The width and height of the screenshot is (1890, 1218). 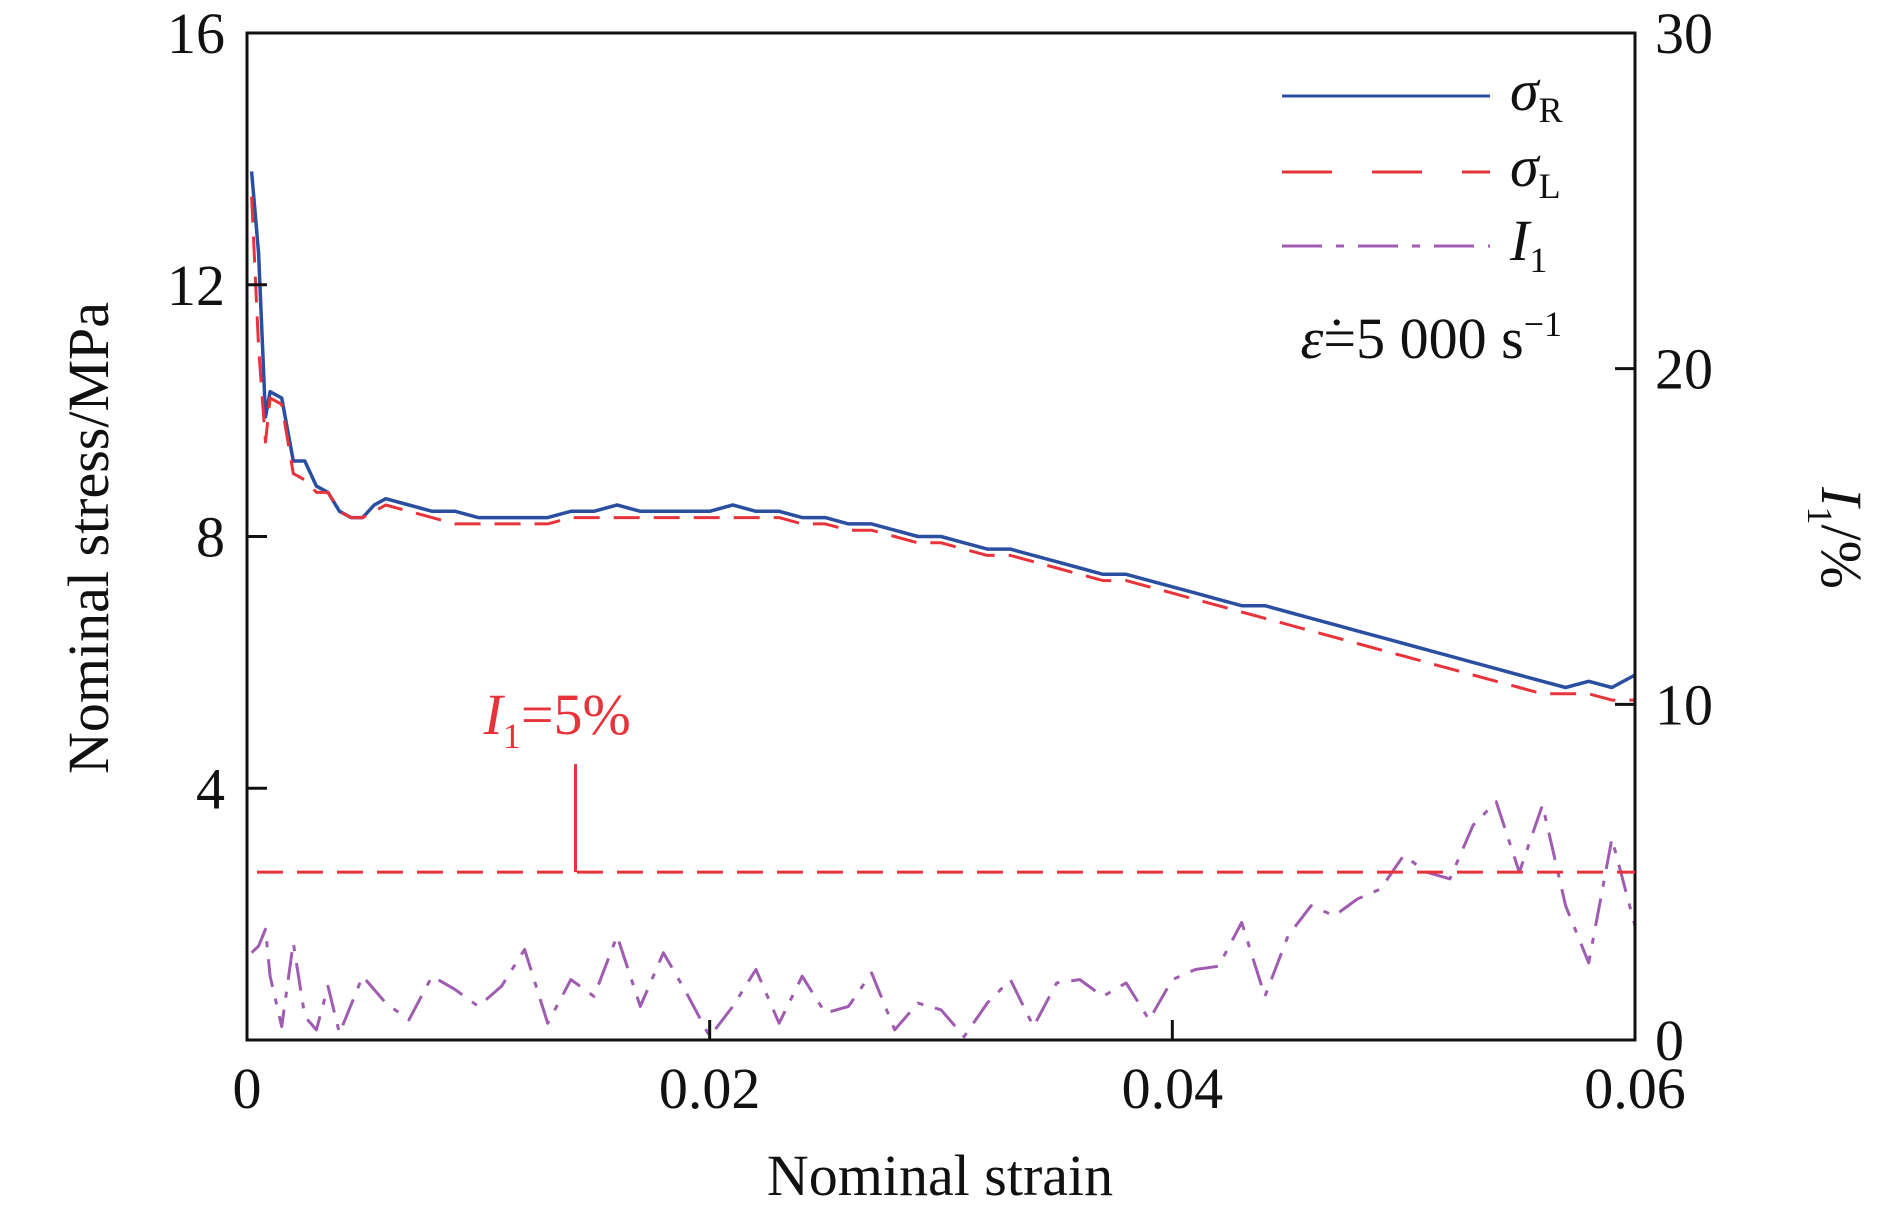 What do you see at coordinates (88, 538) in the screenshot?
I see `y-axis-label: Nominal stress/MPa` at bounding box center [88, 538].